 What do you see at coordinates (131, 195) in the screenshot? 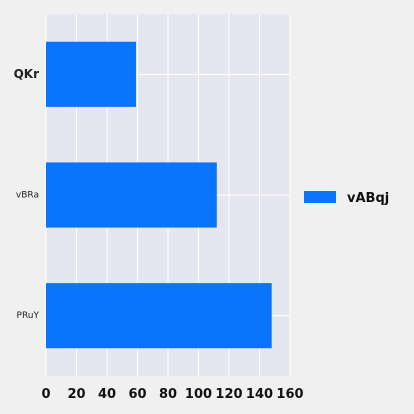
I see `bar-vbra` at bounding box center [131, 195].